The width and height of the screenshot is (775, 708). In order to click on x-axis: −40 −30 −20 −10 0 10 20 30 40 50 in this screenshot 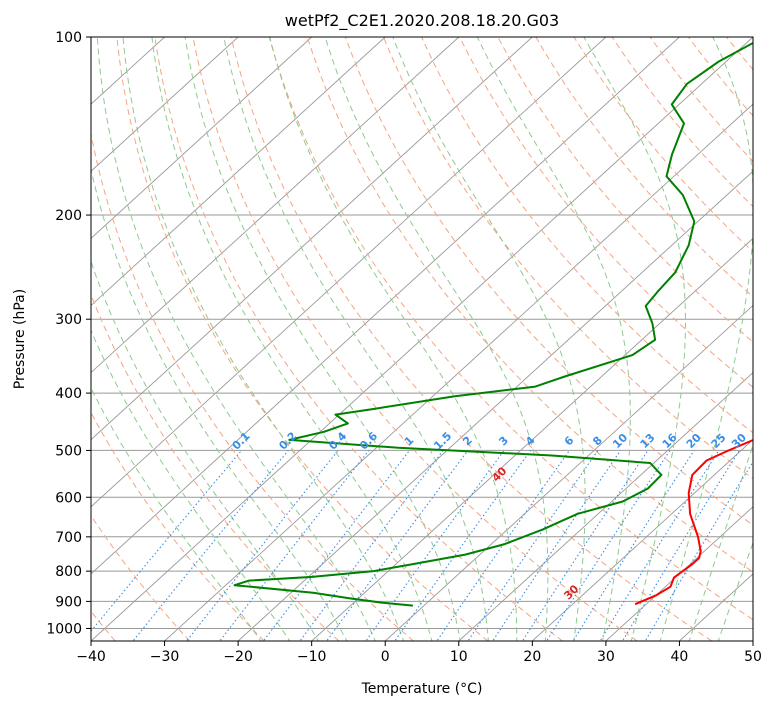, I will do `click(419, 653)`.